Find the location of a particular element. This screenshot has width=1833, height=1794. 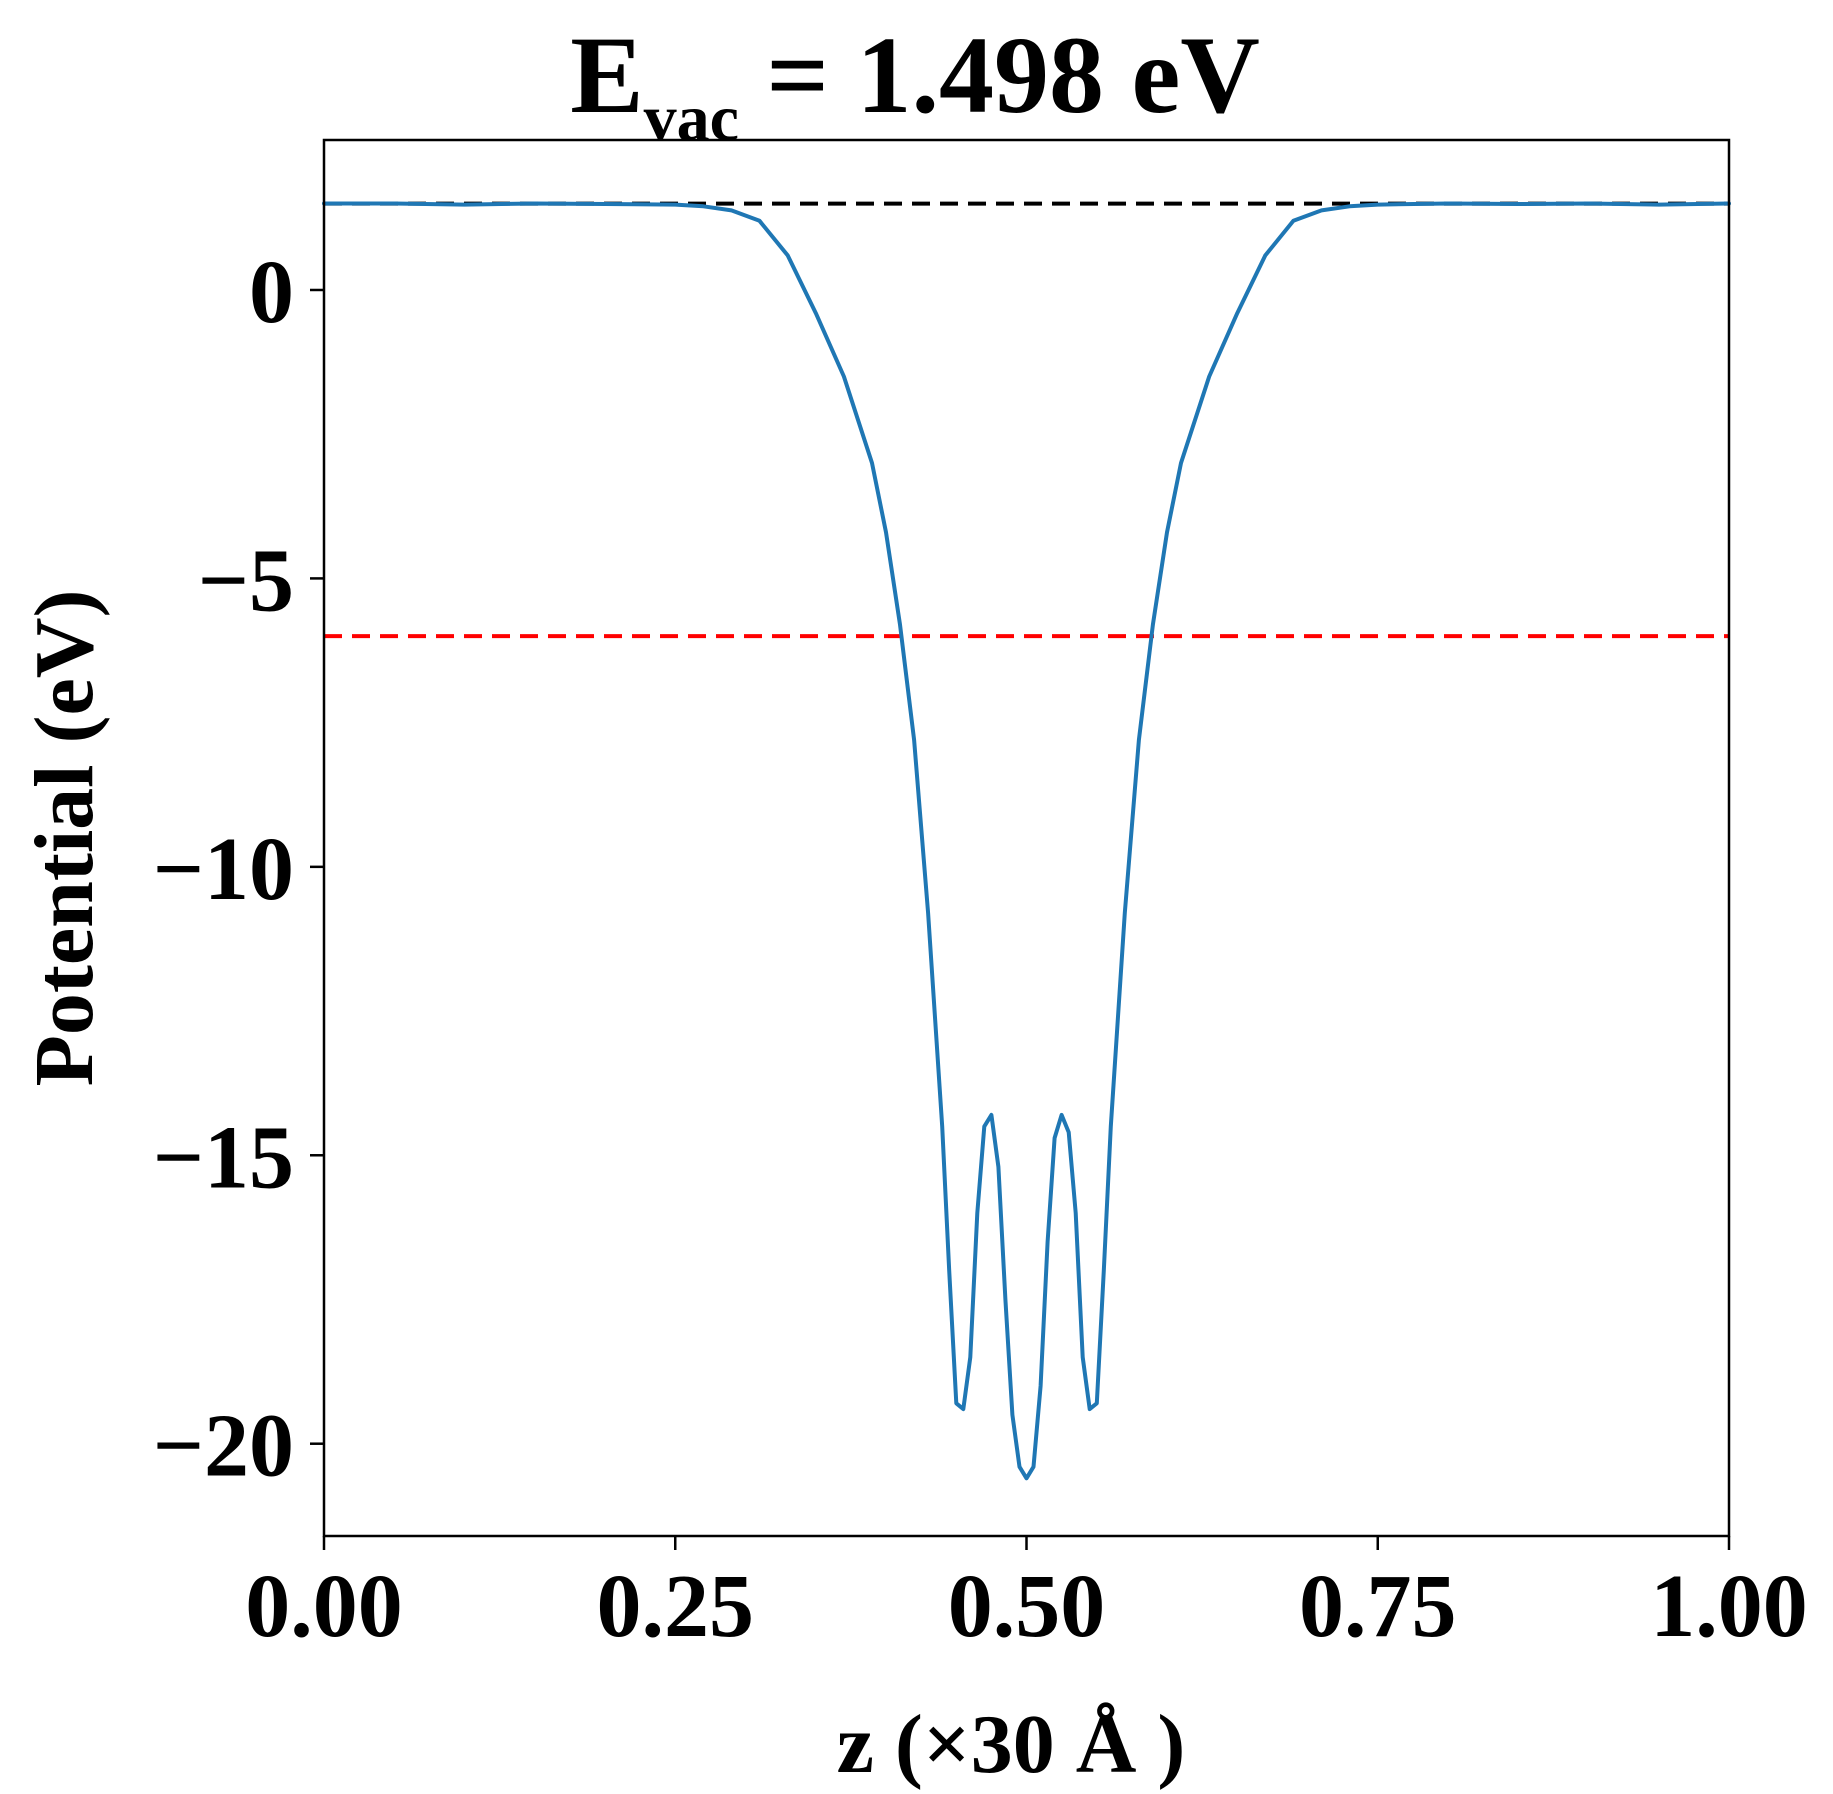

y-tick-label-0: 0 is located at coordinates (271, 292).